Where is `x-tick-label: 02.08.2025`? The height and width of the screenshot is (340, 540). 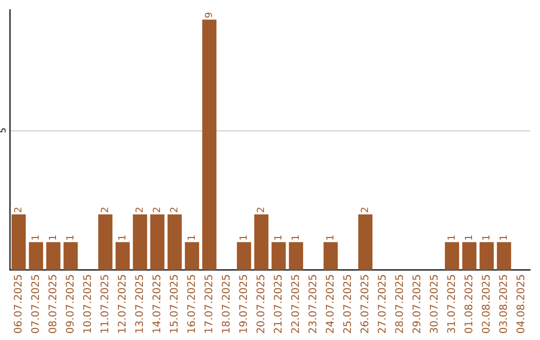 x-tick-label: 02.08.2025 is located at coordinates (486, 304).